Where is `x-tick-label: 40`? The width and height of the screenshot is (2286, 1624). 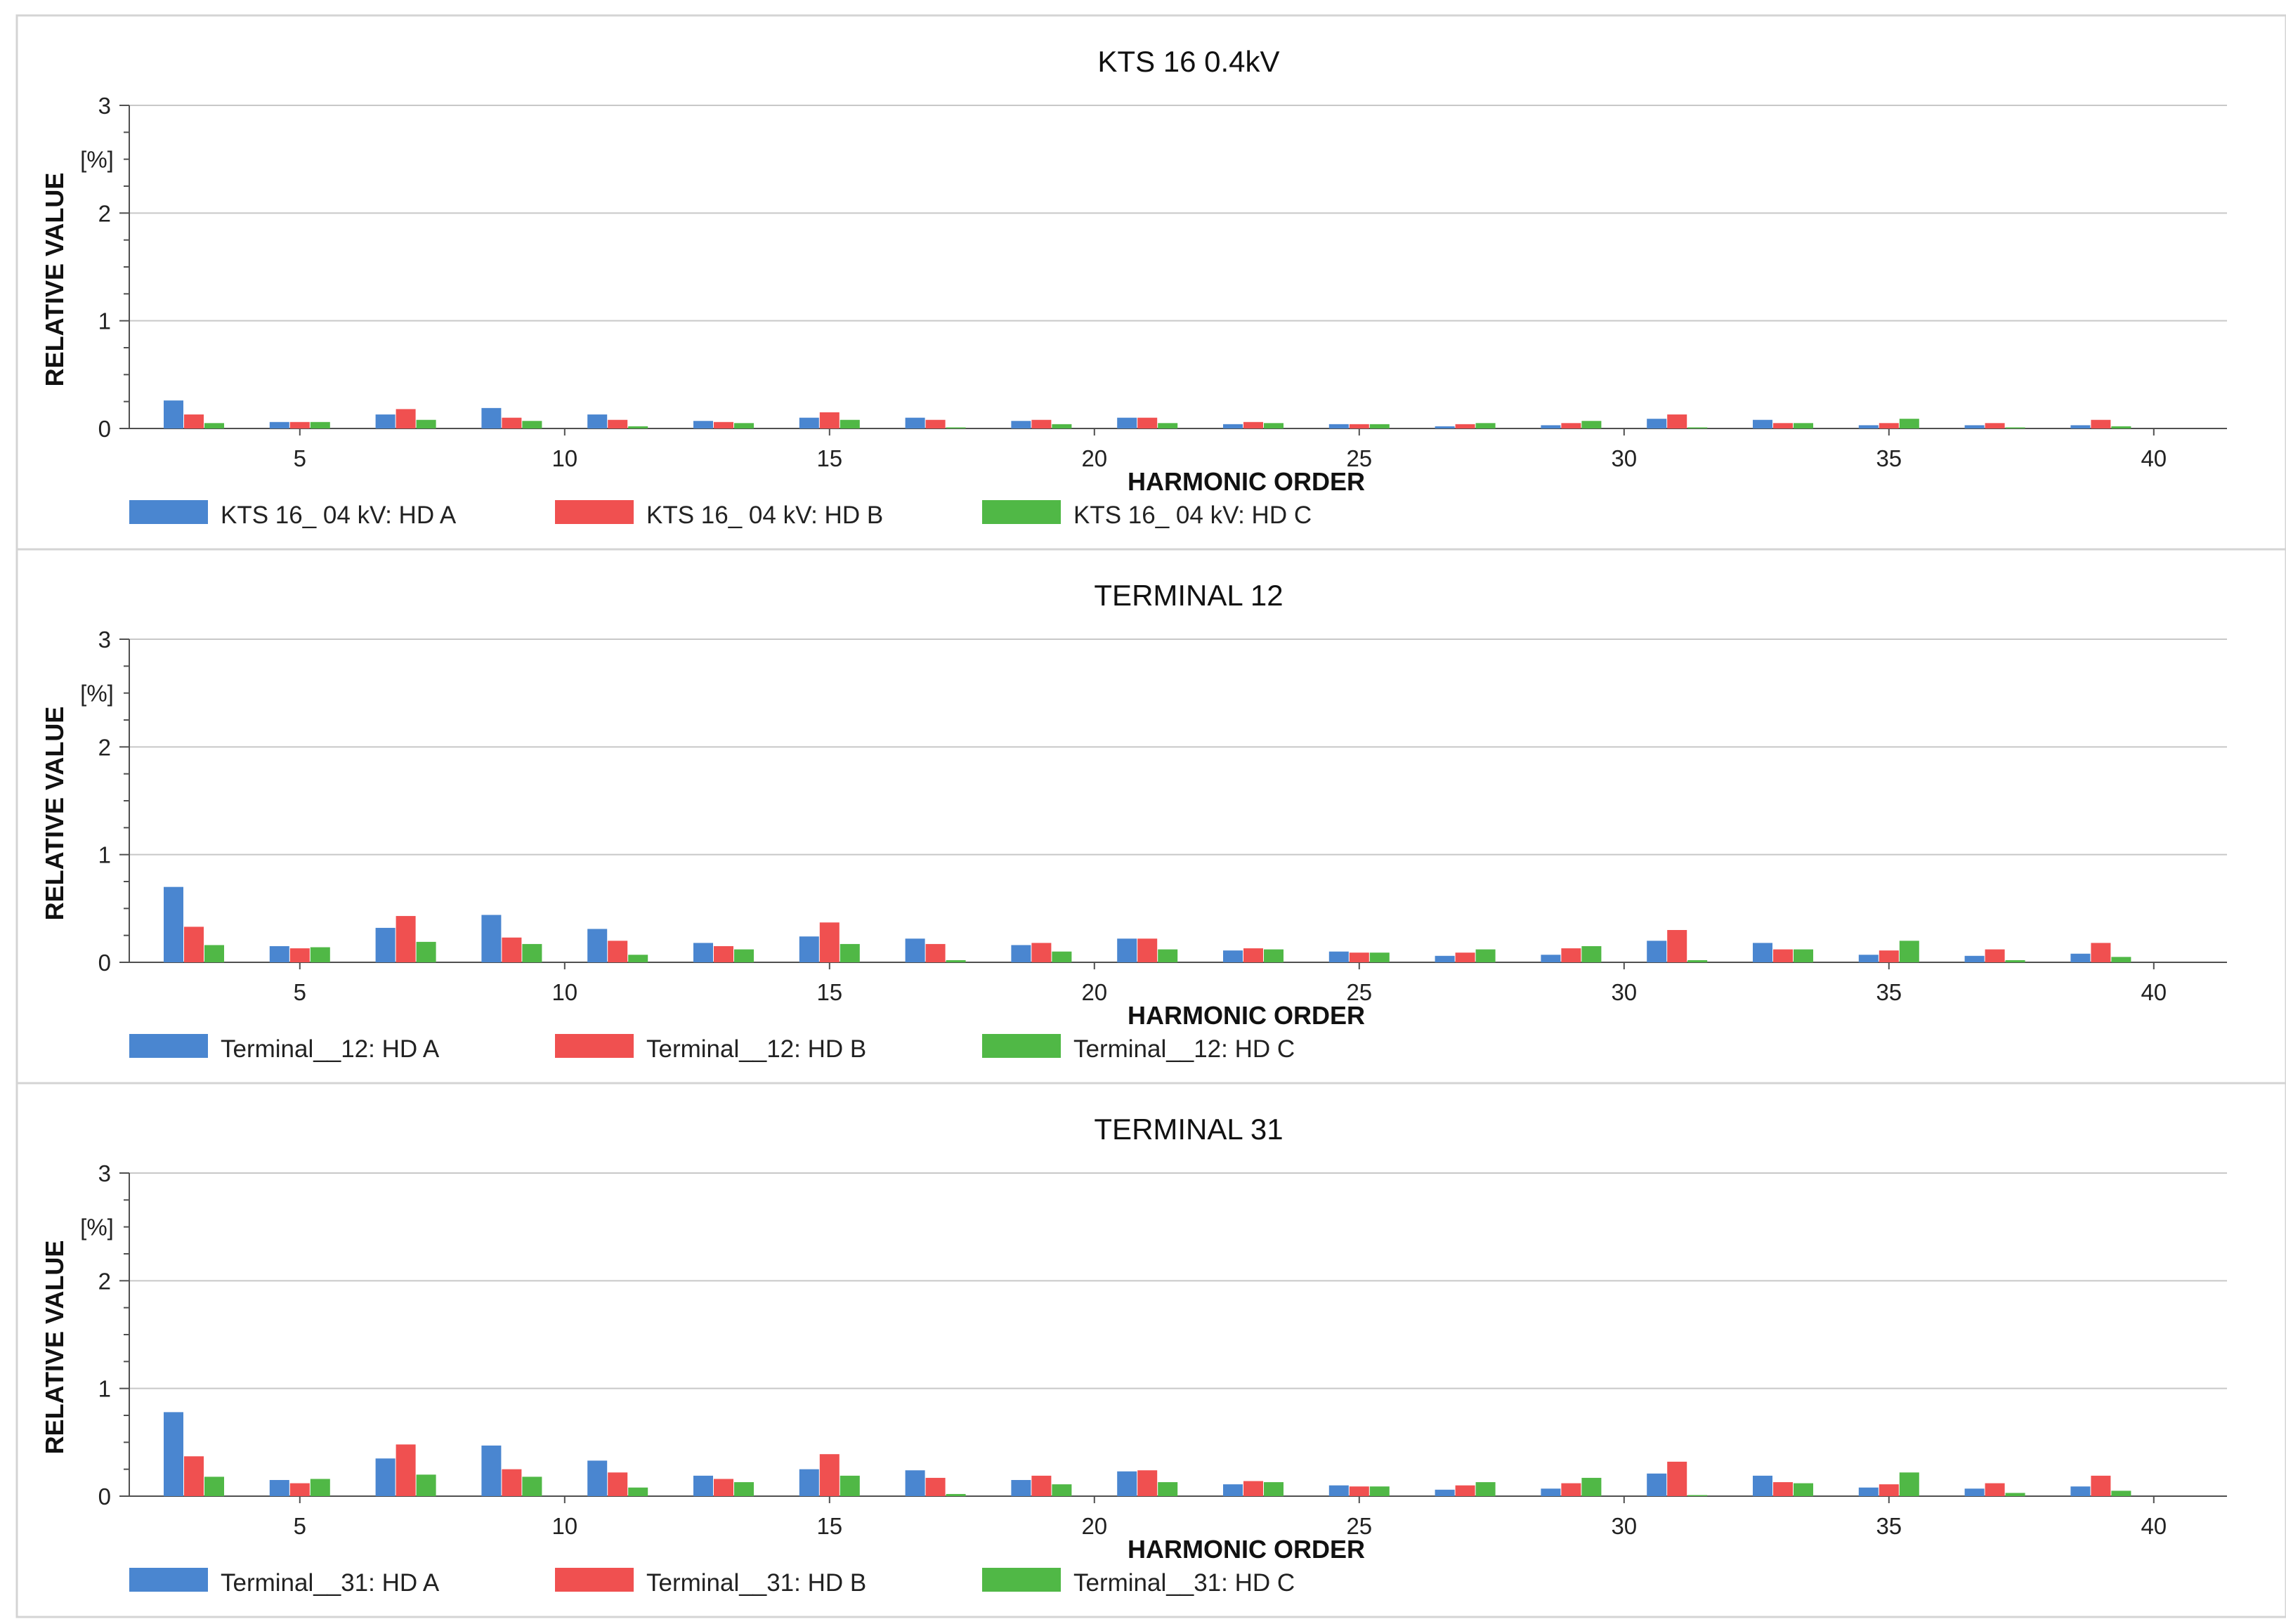
x-tick-label: 40 is located at coordinates (2154, 992).